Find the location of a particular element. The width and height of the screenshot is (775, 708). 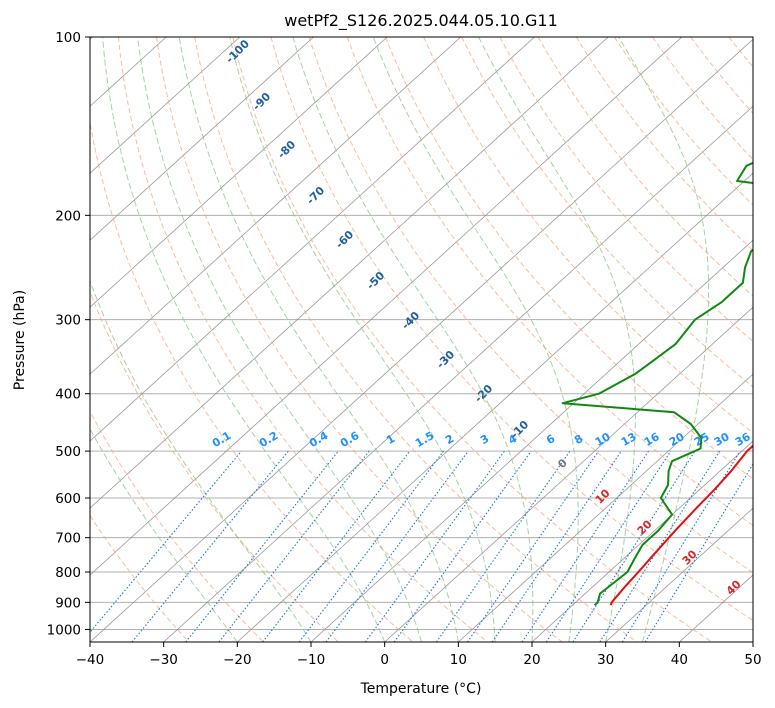

x-tick-label: 10 is located at coordinates (458, 660).